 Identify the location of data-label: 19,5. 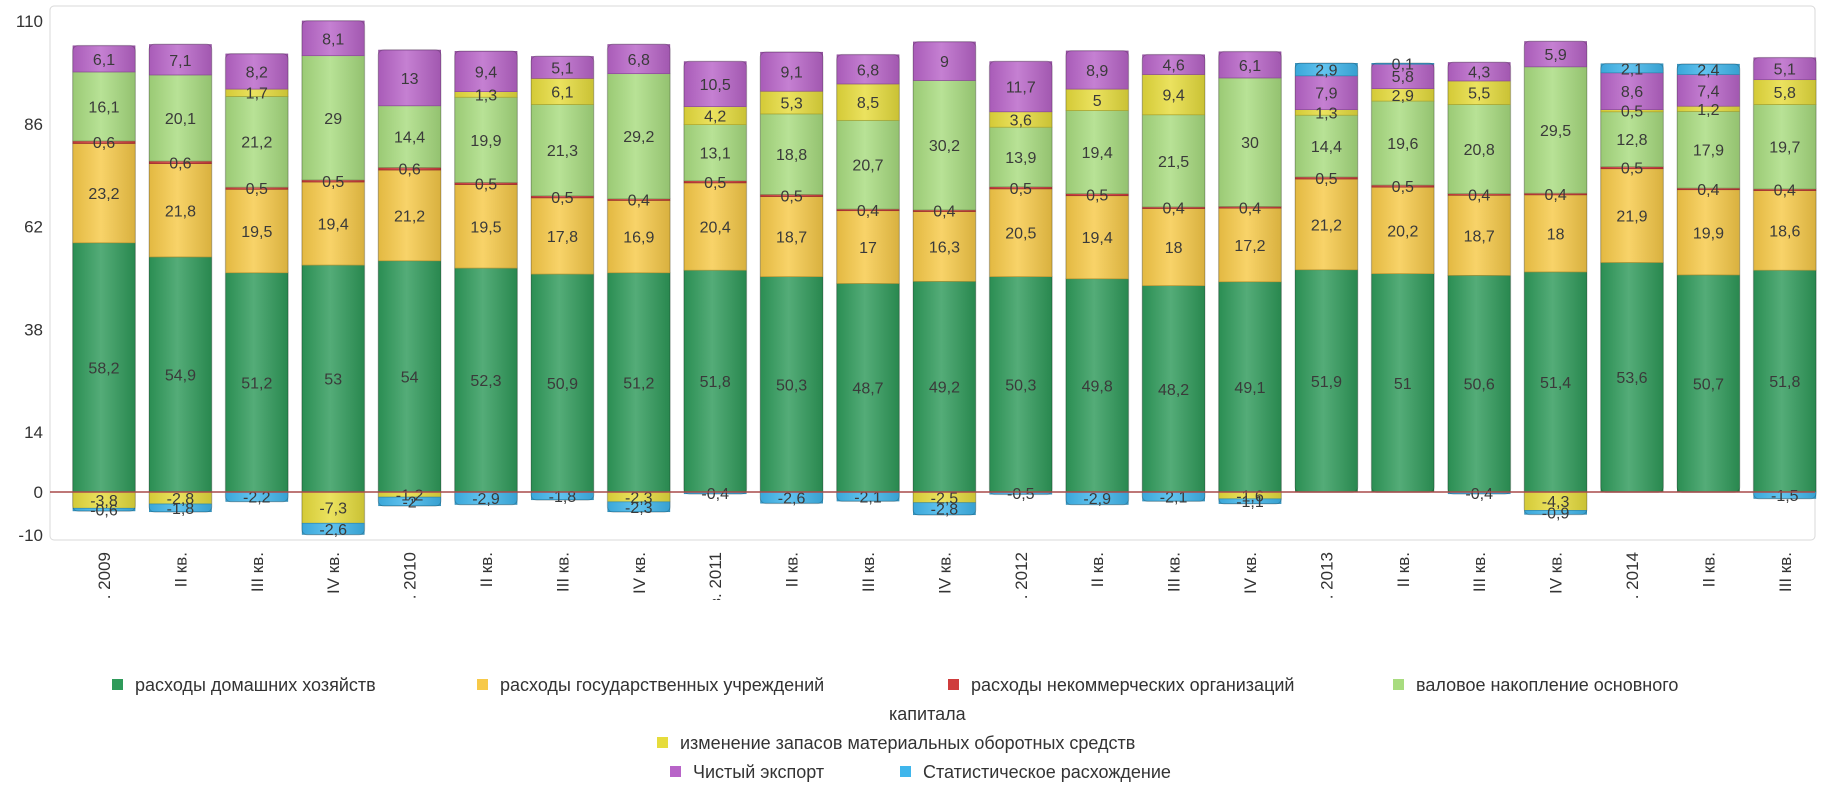
(485, 227).